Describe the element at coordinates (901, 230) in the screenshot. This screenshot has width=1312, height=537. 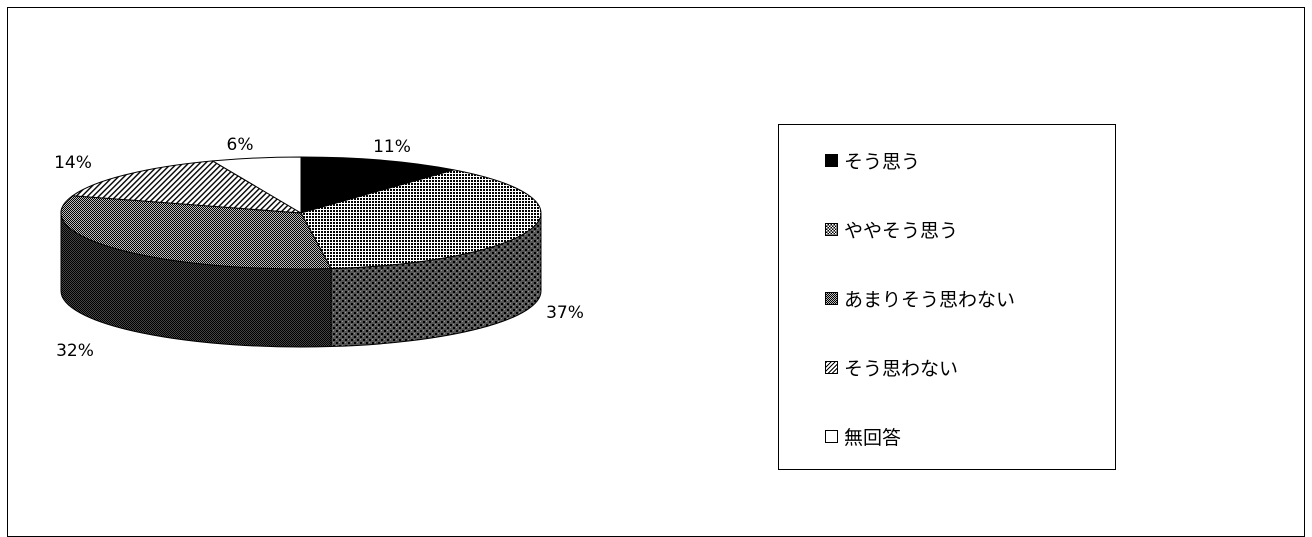
I see `legend-label: ややそう思う` at that location.